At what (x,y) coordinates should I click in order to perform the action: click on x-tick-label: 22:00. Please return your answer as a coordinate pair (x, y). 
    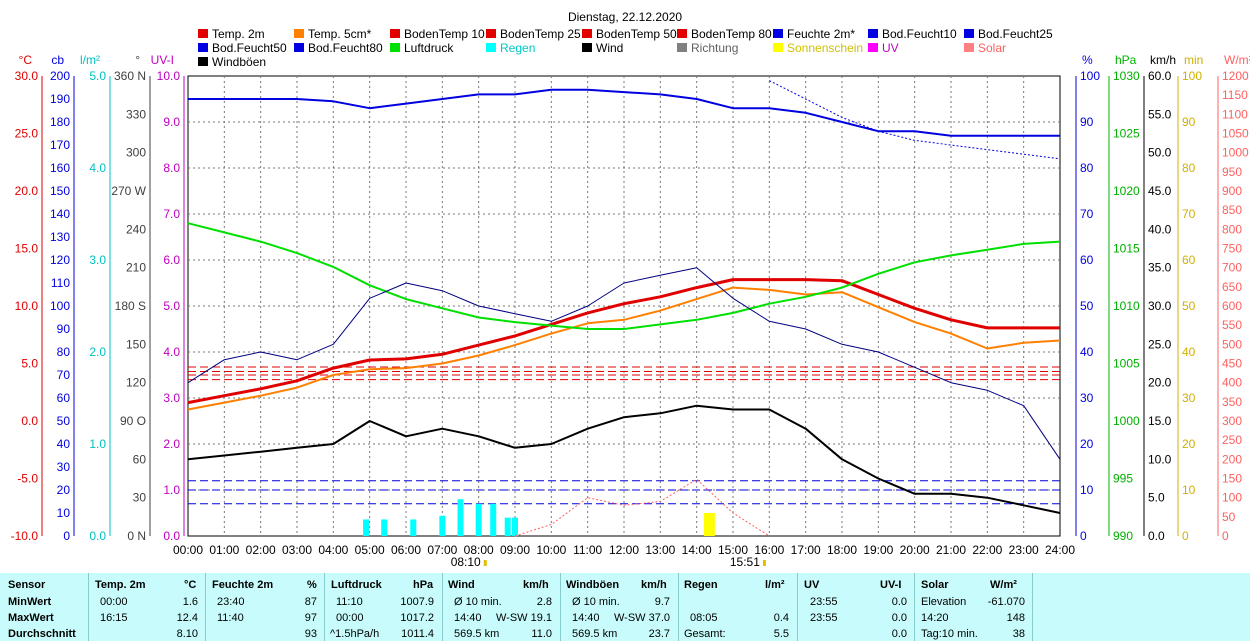
    Looking at the image, I should click on (987, 550).